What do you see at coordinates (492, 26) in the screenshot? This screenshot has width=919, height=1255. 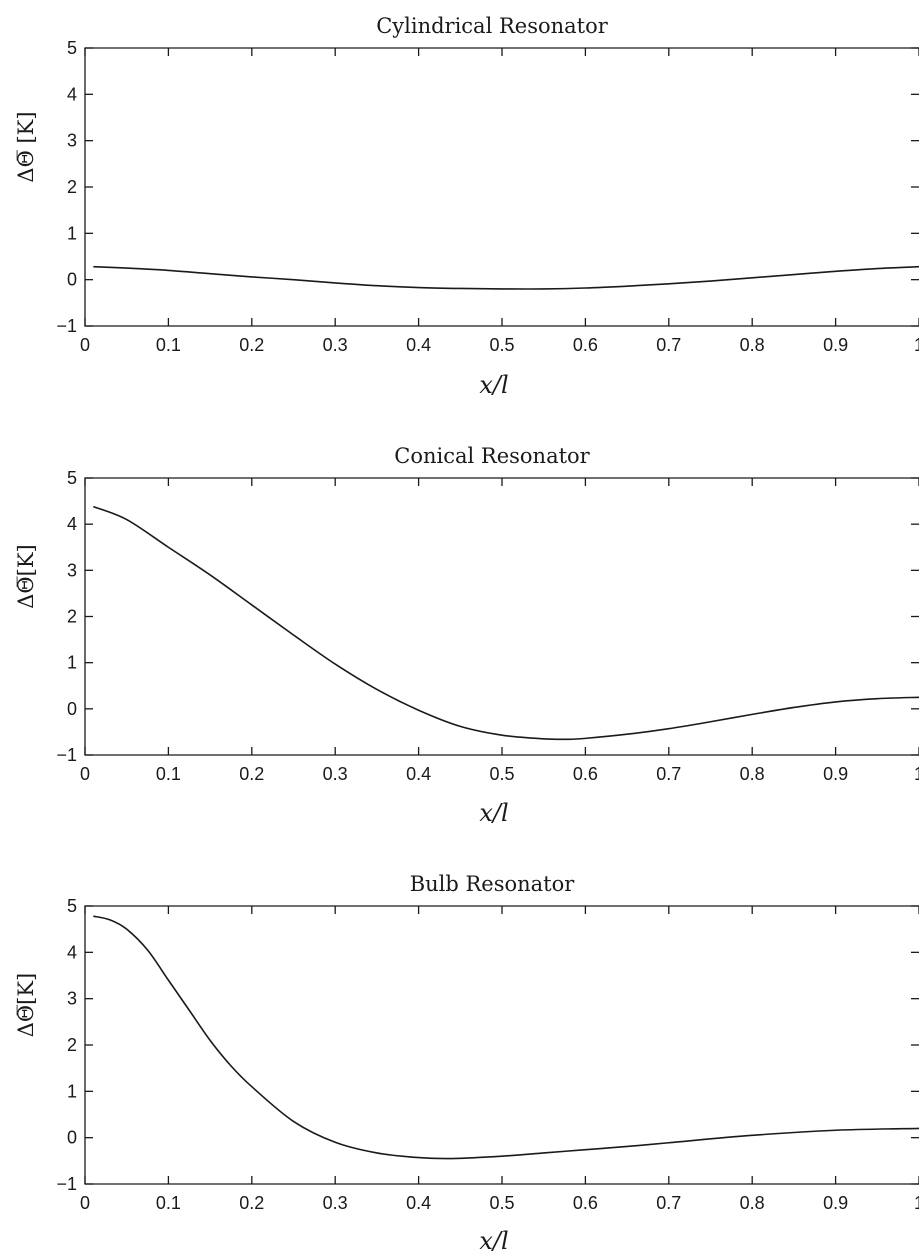 I see `chart-title: Cylindrical Resonator` at bounding box center [492, 26].